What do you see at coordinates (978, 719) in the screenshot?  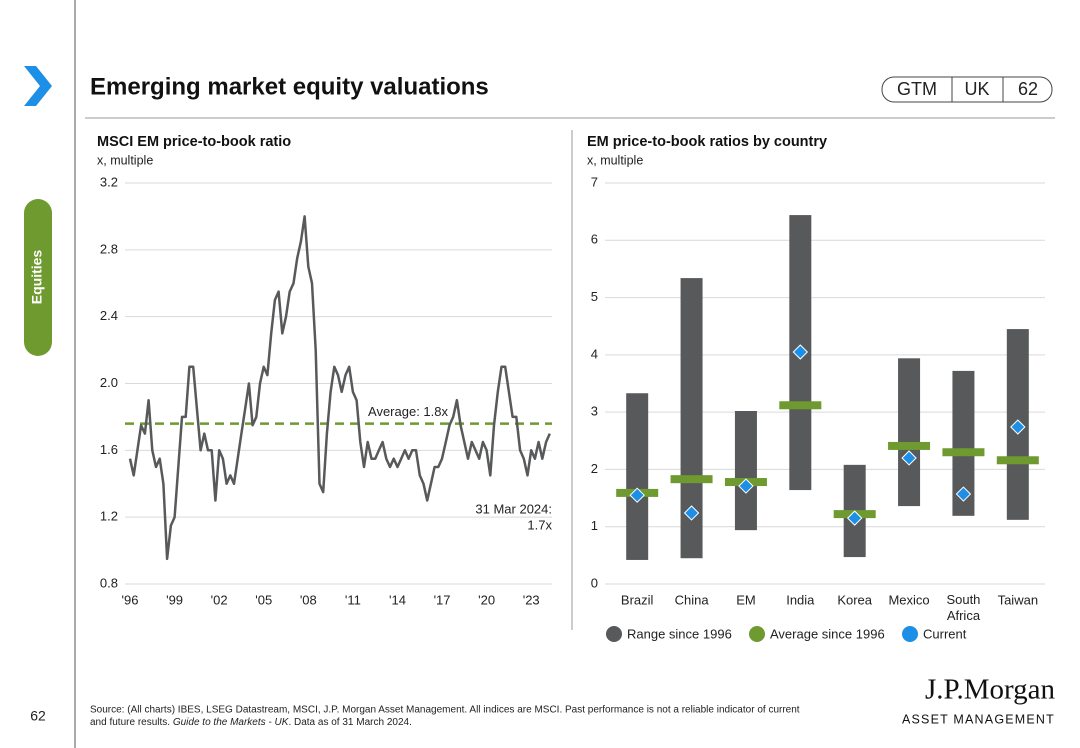 I see `logo-tagline: ASSET MANAGEMENT` at bounding box center [978, 719].